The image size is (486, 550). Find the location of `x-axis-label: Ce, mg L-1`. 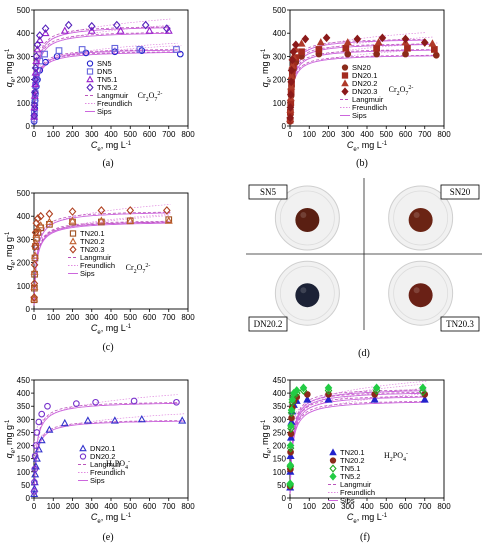

x-axis-label: Ce, mg L-1 is located at coordinates (111, 146).